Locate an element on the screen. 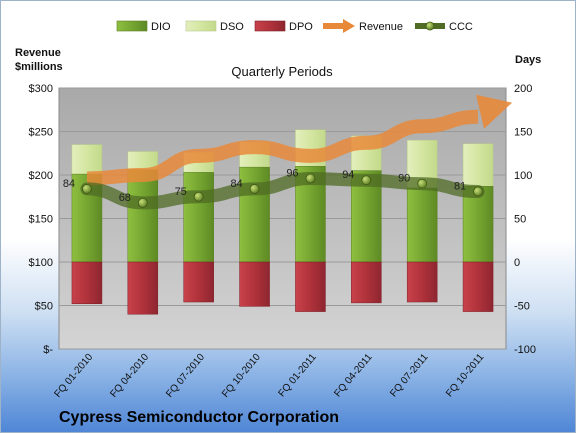 This screenshot has height=433, width=576. y-left-tick-label: $250 is located at coordinates (41, 133).